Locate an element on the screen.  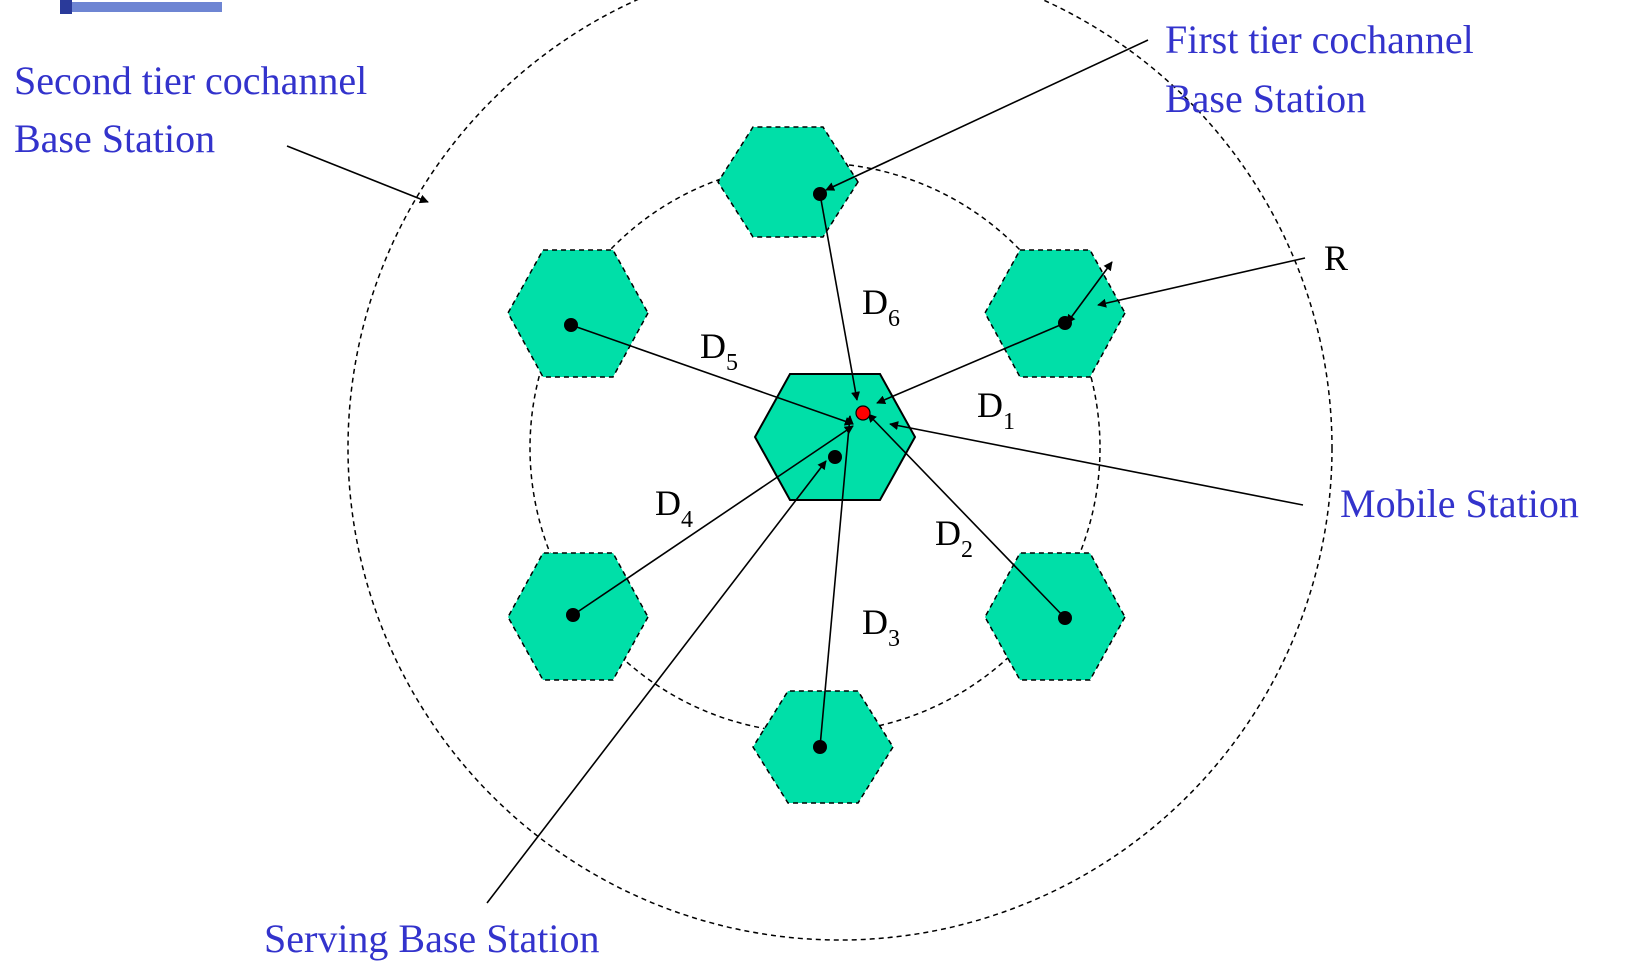
d5-vector is located at coordinates (712, 375).